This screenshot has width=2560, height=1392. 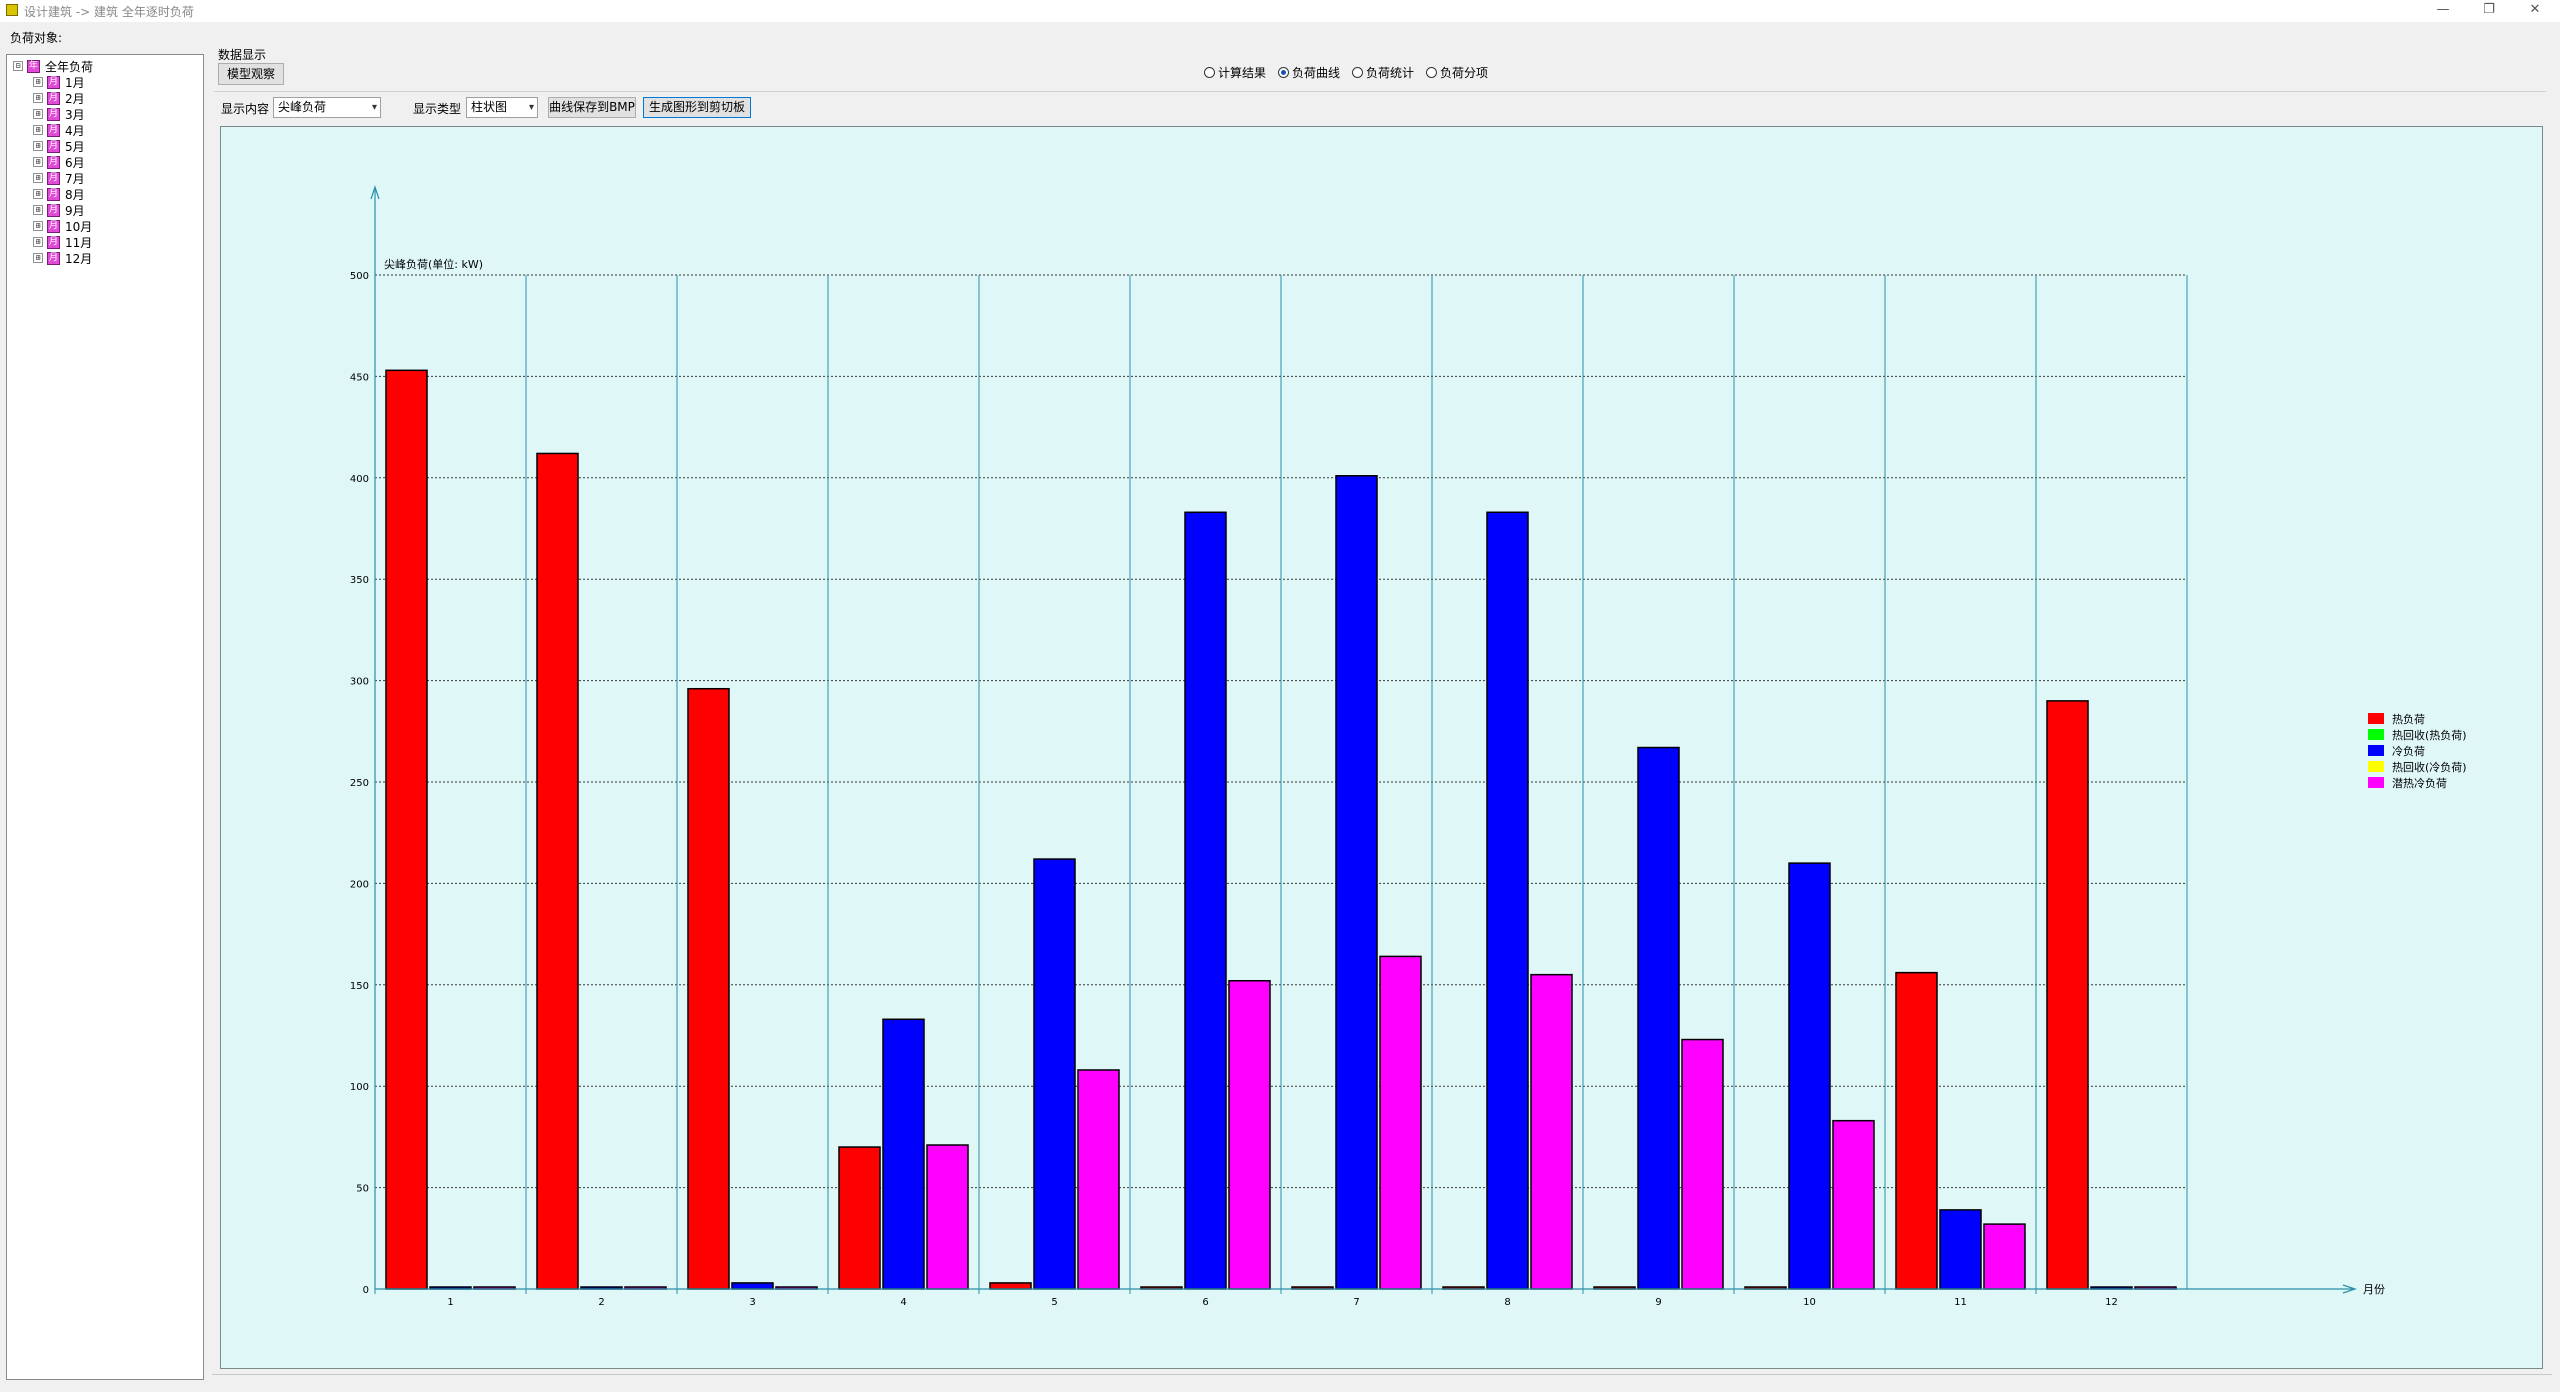 What do you see at coordinates (251, 74) in the screenshot?
I see `model-view-button: 模型观察` at bounding box center [251, 74].